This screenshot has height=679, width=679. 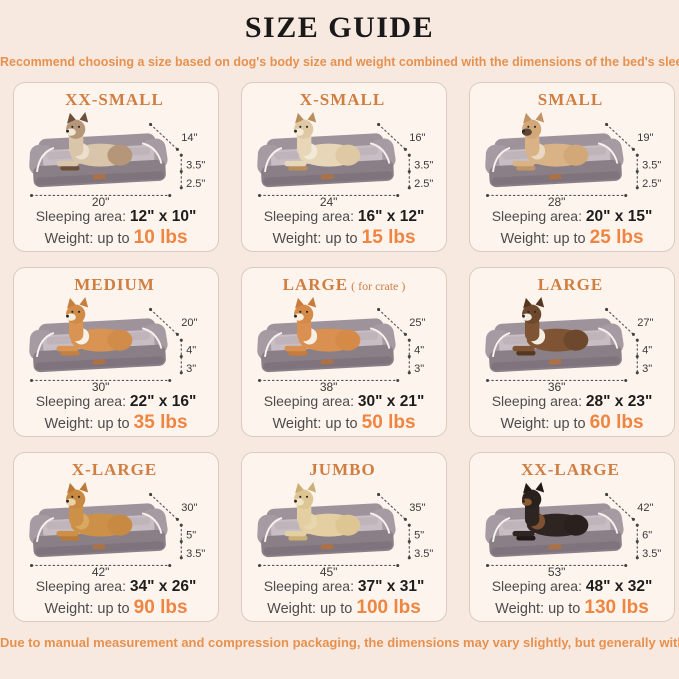 What do you see at coordinates (388, 237) in the screenshot?
I see `weight-value: 15 lbs` at bounding box center [388, 237].